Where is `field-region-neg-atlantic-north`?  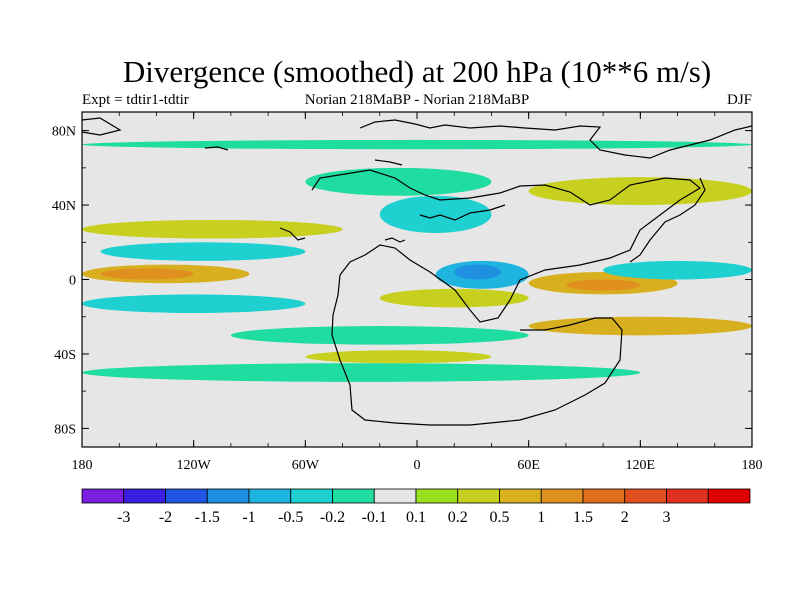 field-region-neg-atlantic-north is located at coordinates (435, 214).